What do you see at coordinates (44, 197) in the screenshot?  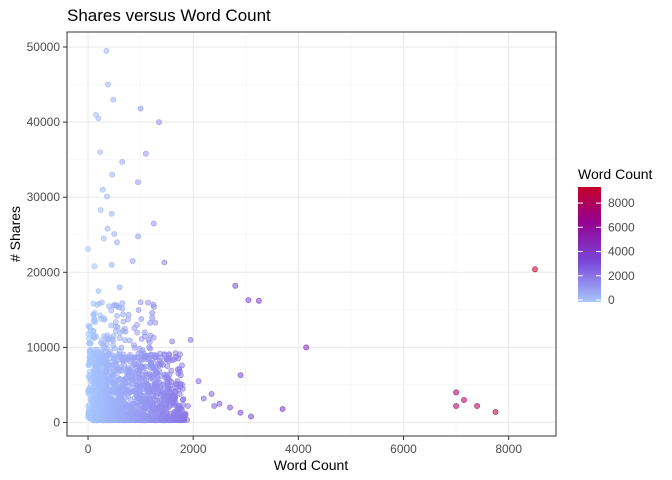 I see `y-tick-label: 30000` at bounding box center [44, 197].